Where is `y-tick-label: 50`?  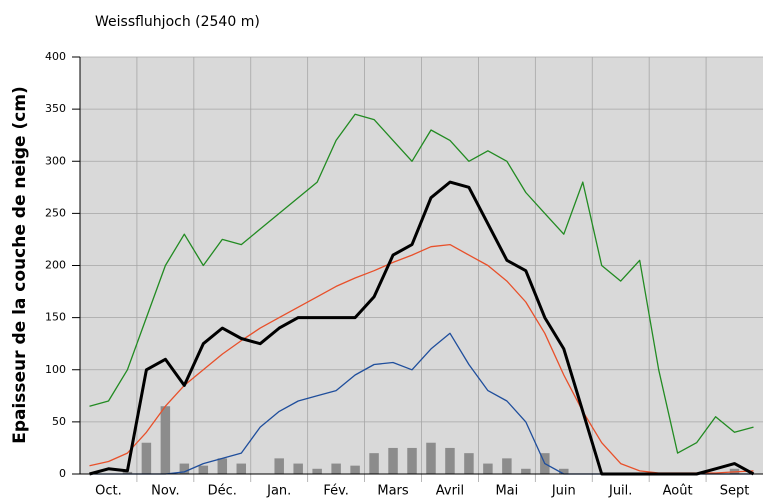
y-tick-label: 50 is located at coordinates (59, 421).